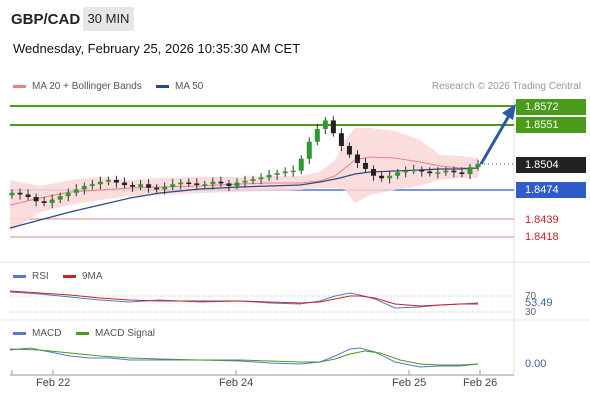  Describe the element at coordinates (409, 383) in the screenshot. I see `x-label-feb25: Feb 25` at that location.